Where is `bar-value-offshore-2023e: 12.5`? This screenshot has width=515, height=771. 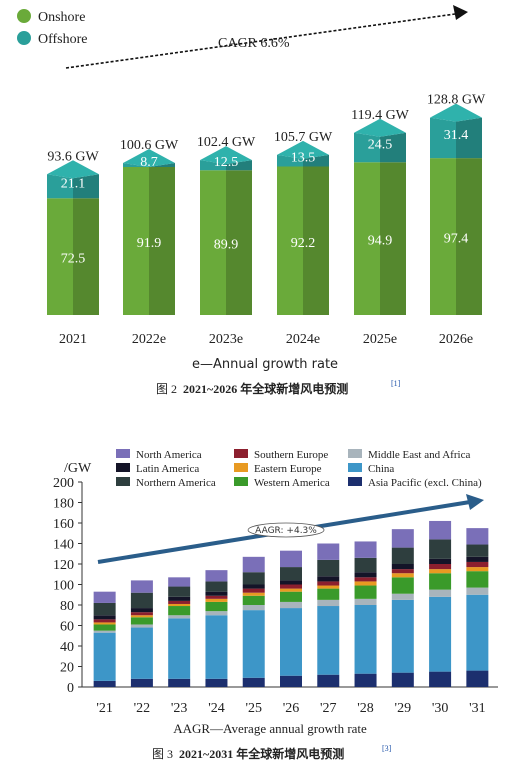
bar-value-offshore-2023e: 12.5 is located at coordinates (226, 162).